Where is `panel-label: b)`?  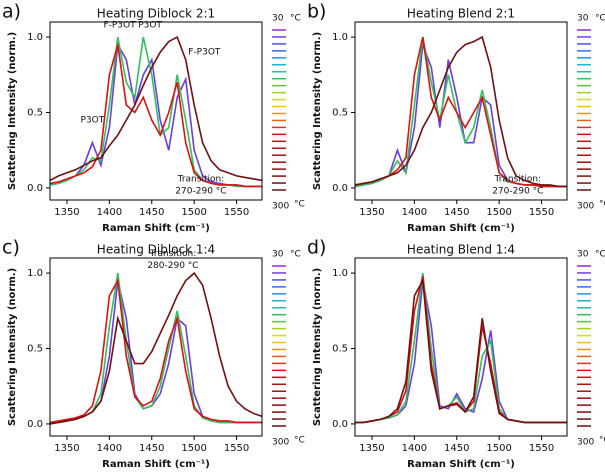 panel-label: b) is located at coordinates (316, 12).